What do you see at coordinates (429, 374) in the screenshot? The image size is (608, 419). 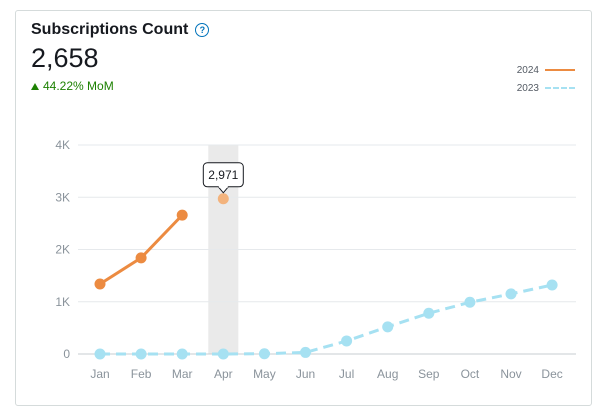 I see `x-tick-label: Sep` at bounding box center [429, 374].